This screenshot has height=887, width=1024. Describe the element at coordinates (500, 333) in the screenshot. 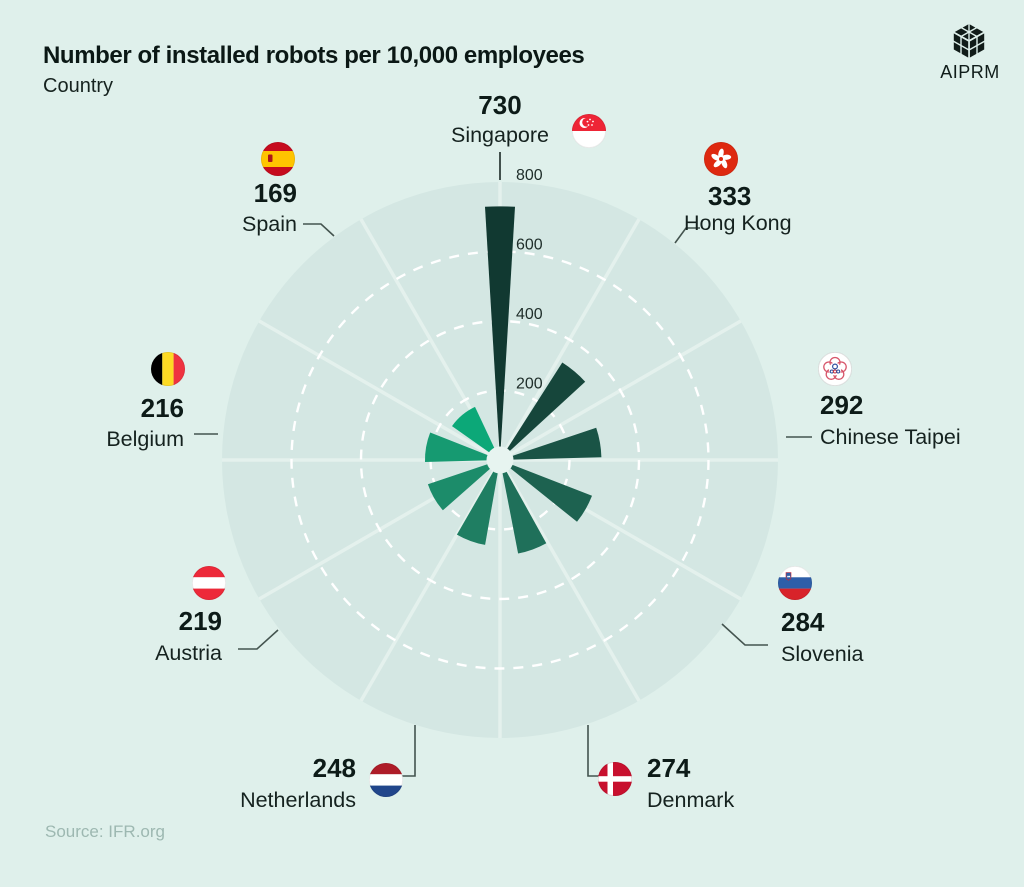

I see `wedge-singapore` at that location.